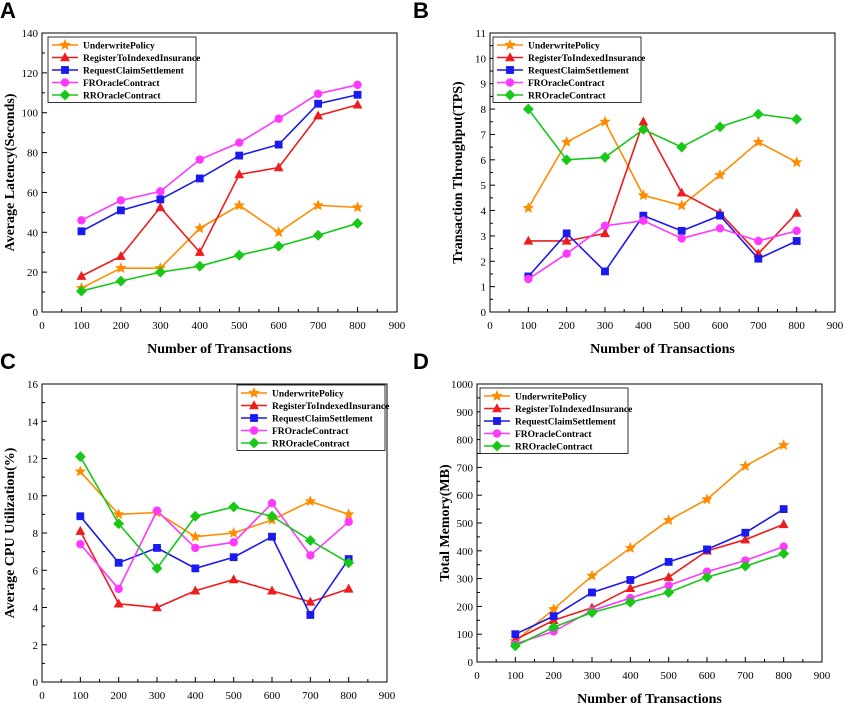 Image resolution: width=844 pixels, height=703 pixels. What do you see at coordinates (10, 532) in the screenshot?
I see `y-axis-title: Average CPU Utilization(%)` at bounding box center [10, 532].